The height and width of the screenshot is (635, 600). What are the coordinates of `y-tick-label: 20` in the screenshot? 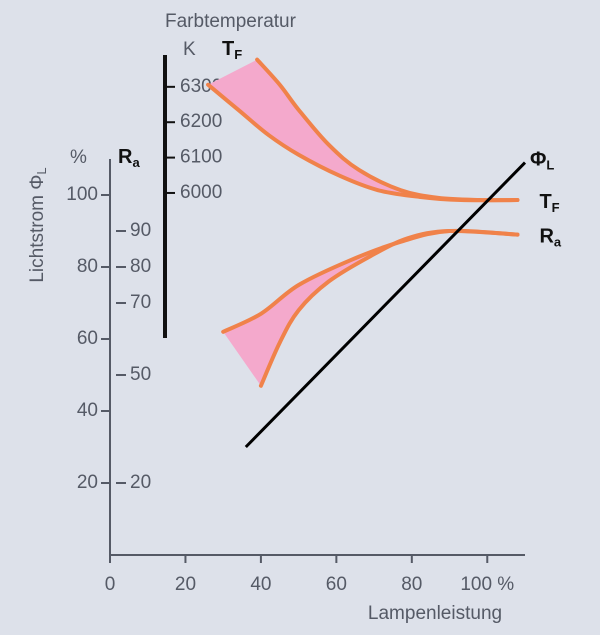 It's located at (87, 482).